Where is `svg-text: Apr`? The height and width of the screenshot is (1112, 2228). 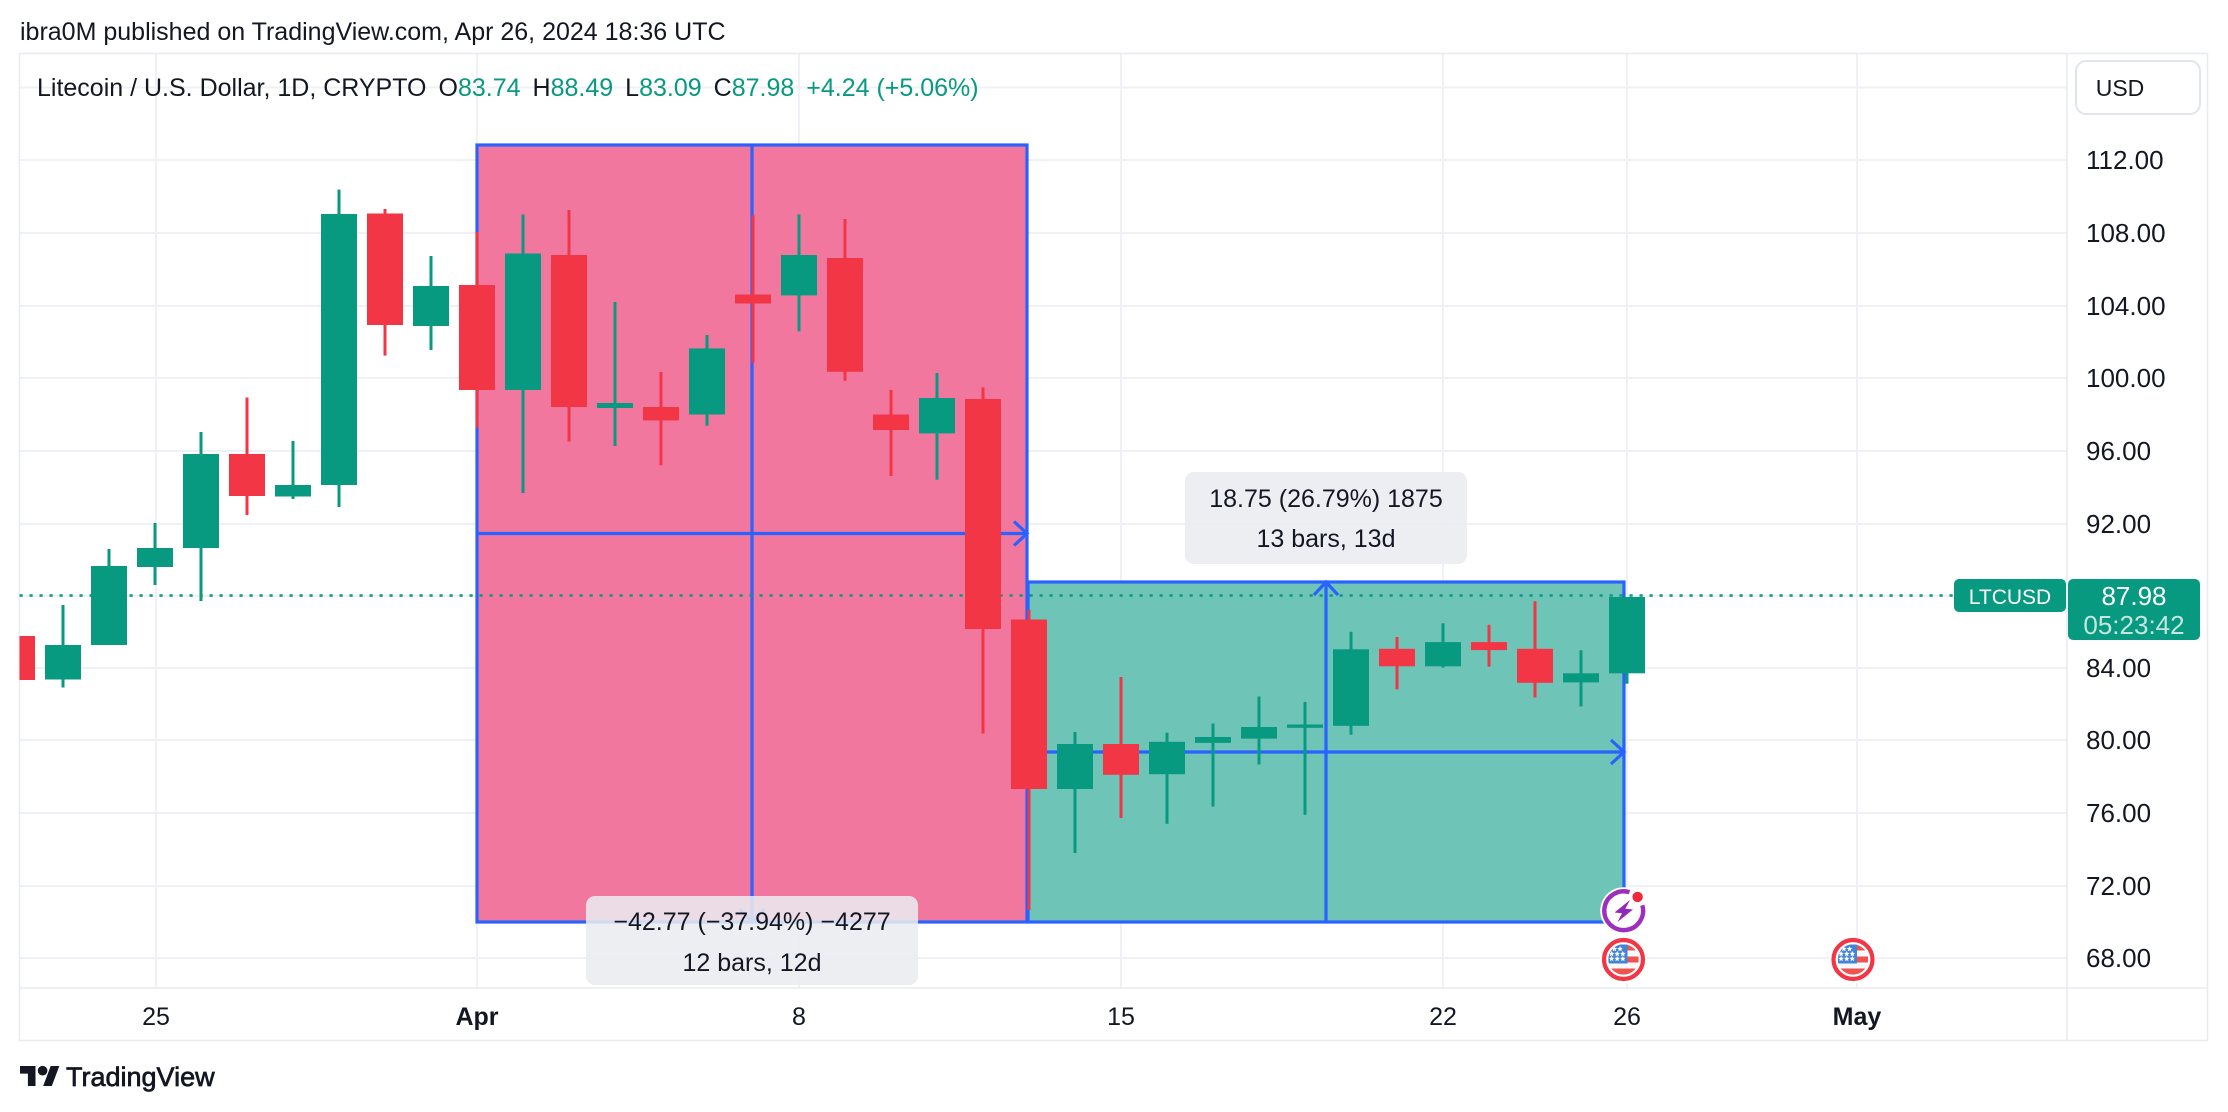 svg-text: Apr is located at coordinates (476, 1017).